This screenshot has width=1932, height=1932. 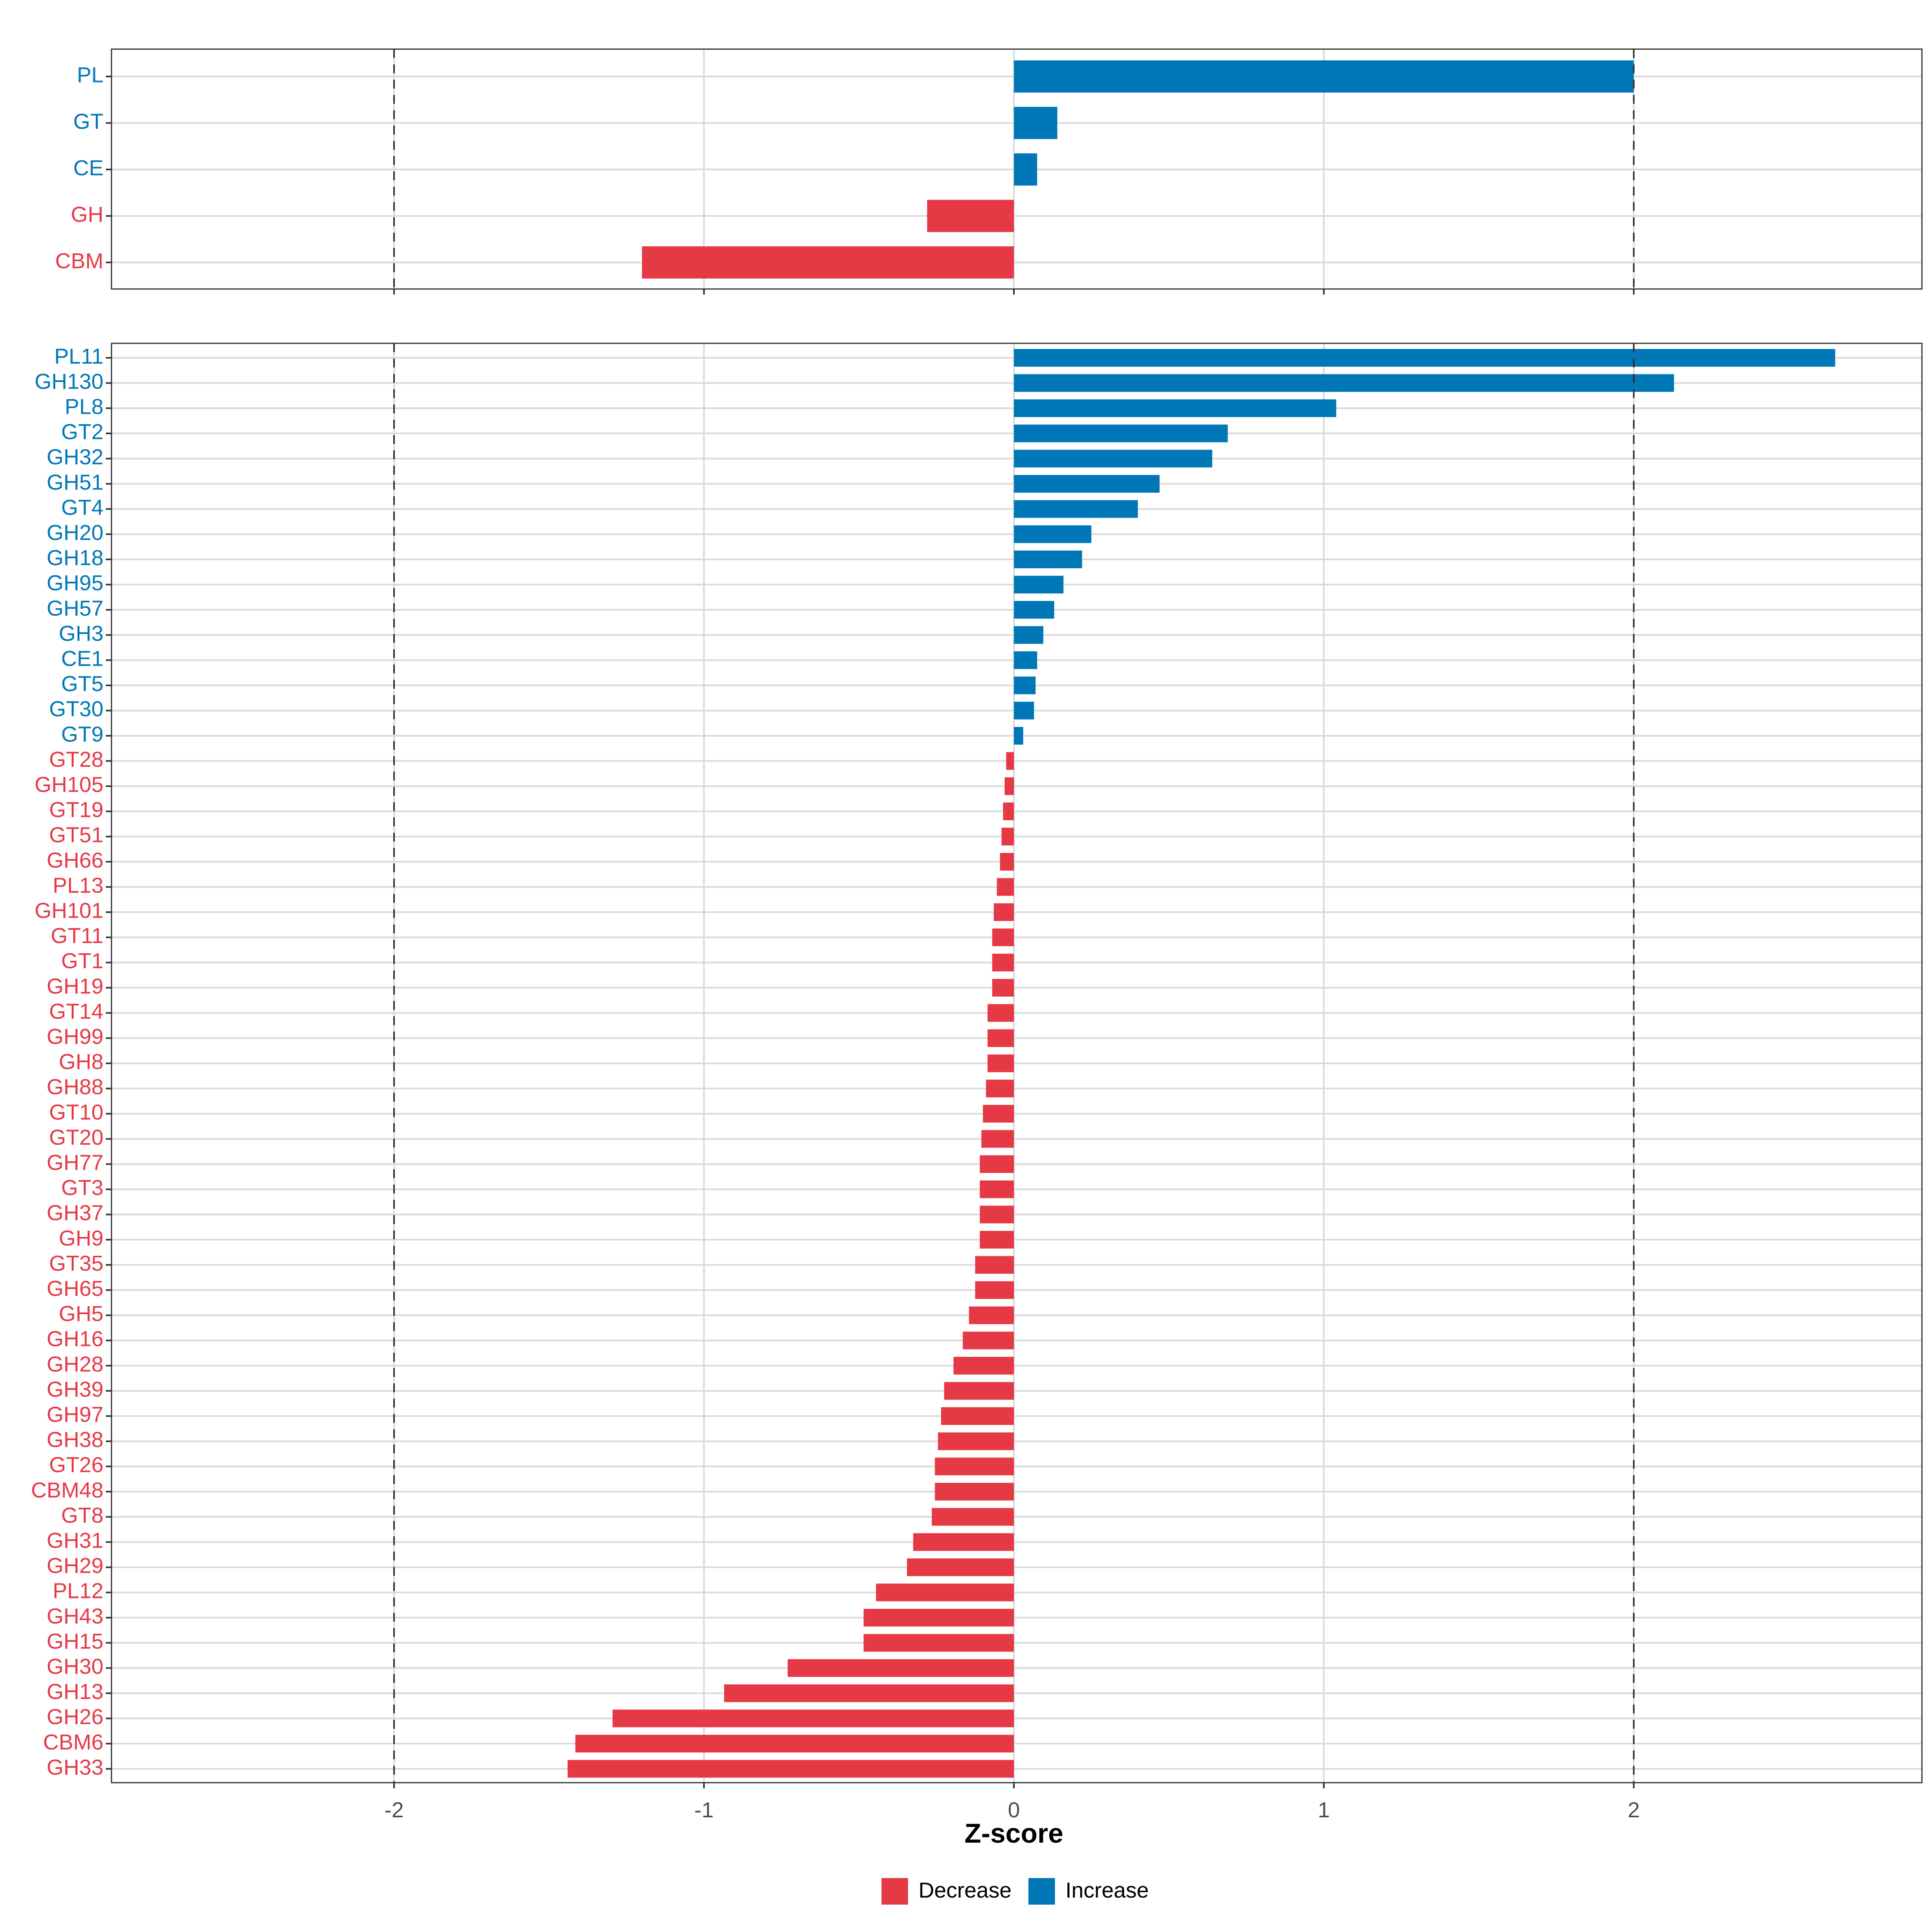 I want to click on family-bar-gh18, so click(x=1048, y=559).